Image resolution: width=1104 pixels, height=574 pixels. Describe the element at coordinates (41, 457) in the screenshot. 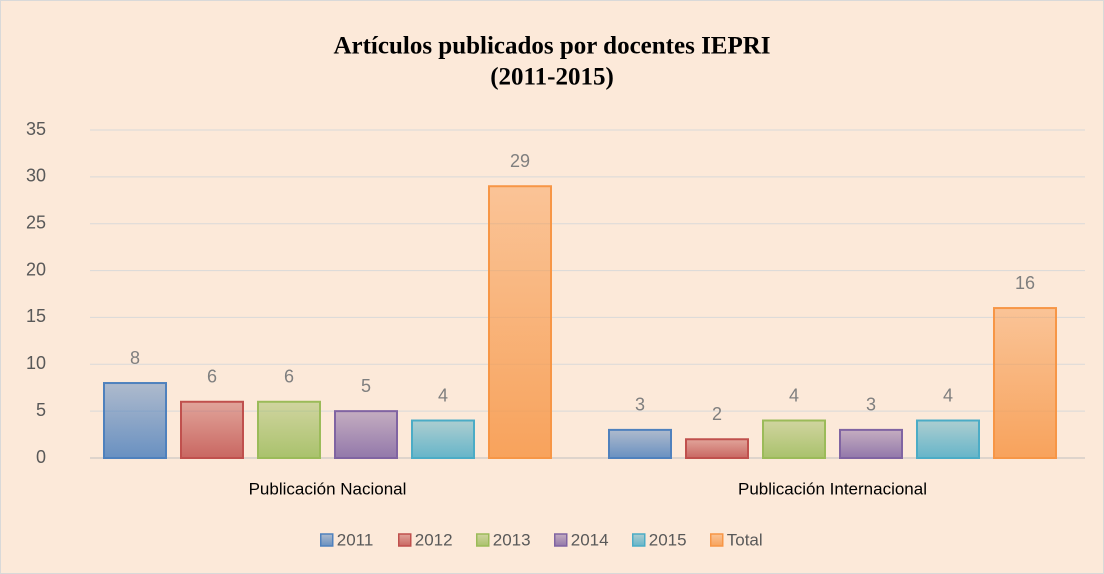

I see `y-tick-label: 0` at that location.